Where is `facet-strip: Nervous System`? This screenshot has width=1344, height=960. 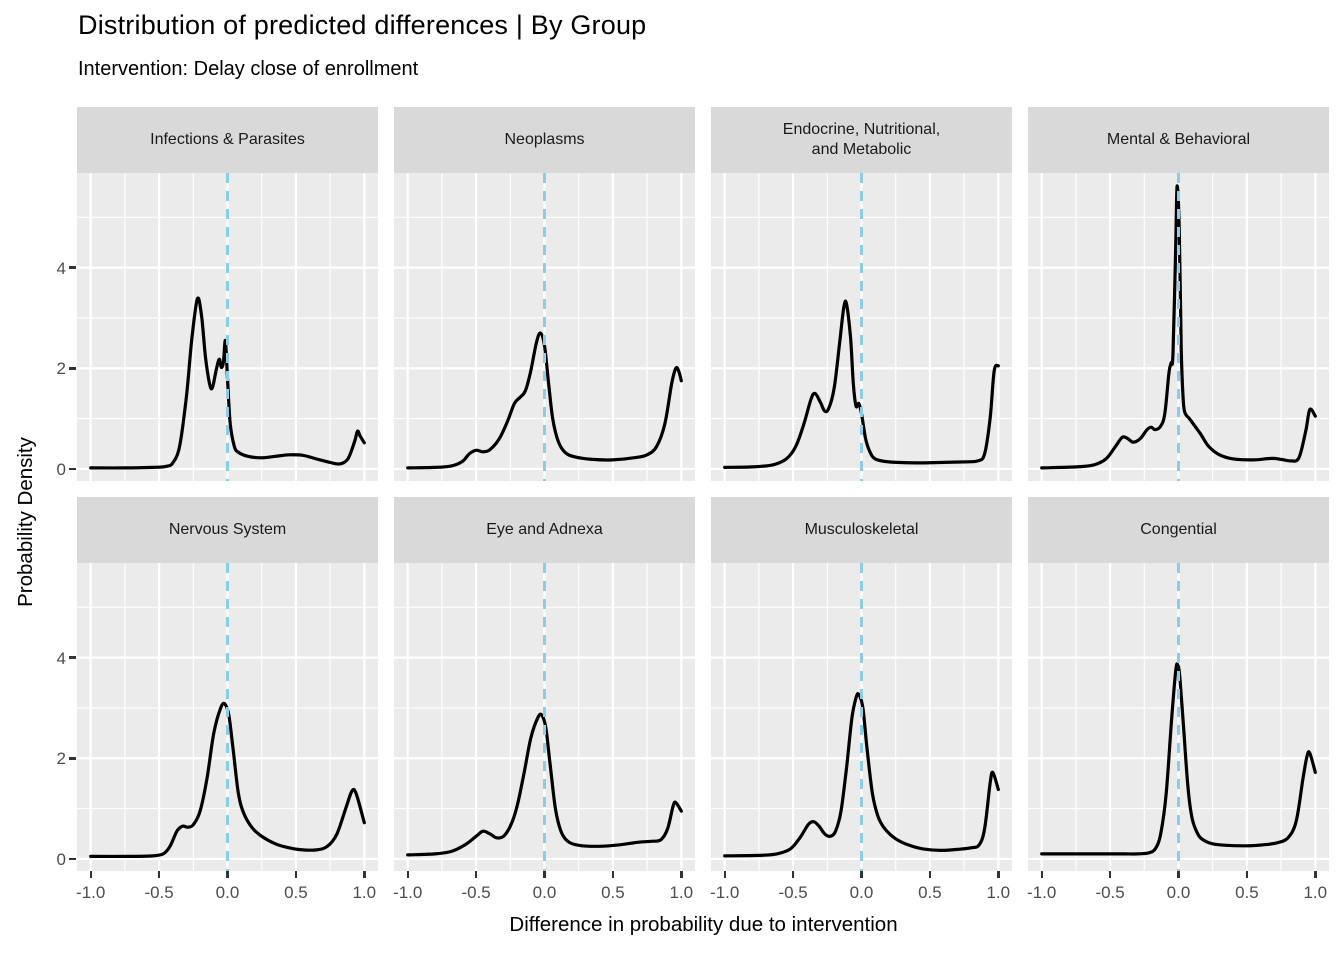 facet-strip: Nervous System is located at coordinates (227, 530).